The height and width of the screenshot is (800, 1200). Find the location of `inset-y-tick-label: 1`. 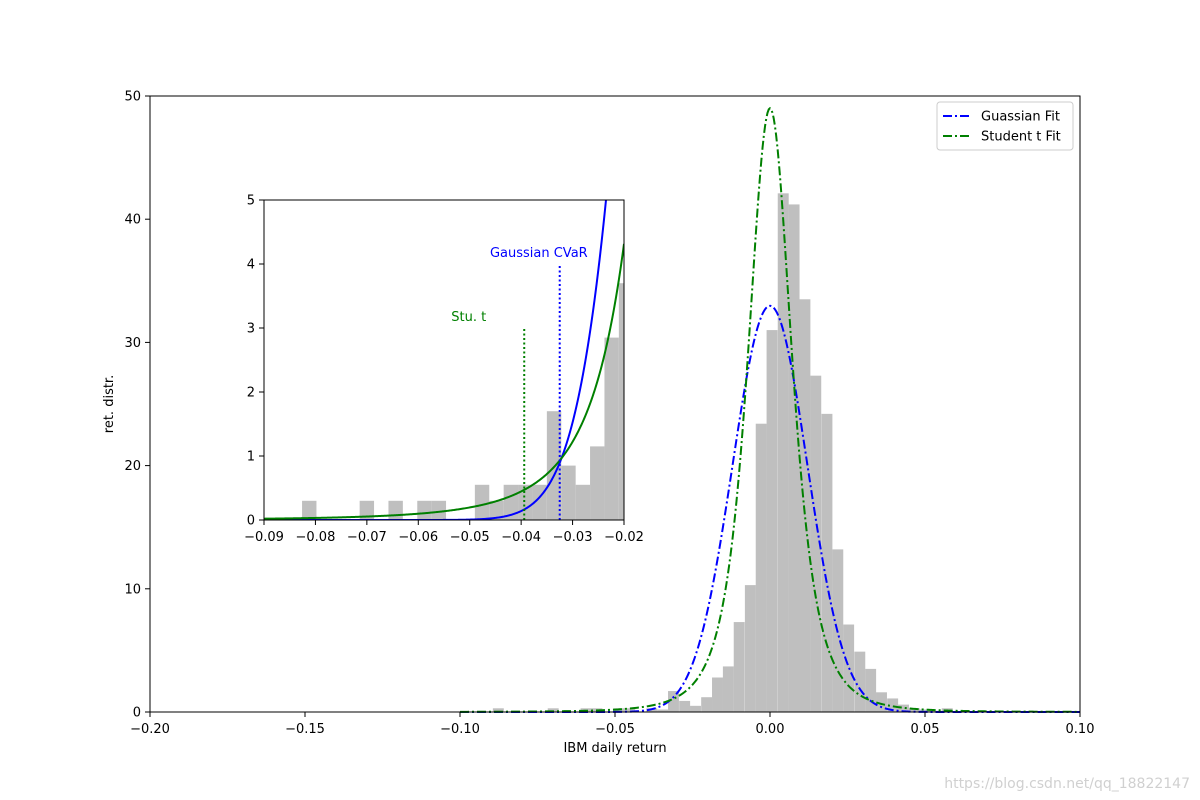

inset-y-tick-label: 1 is located at coordinates (251, 457).